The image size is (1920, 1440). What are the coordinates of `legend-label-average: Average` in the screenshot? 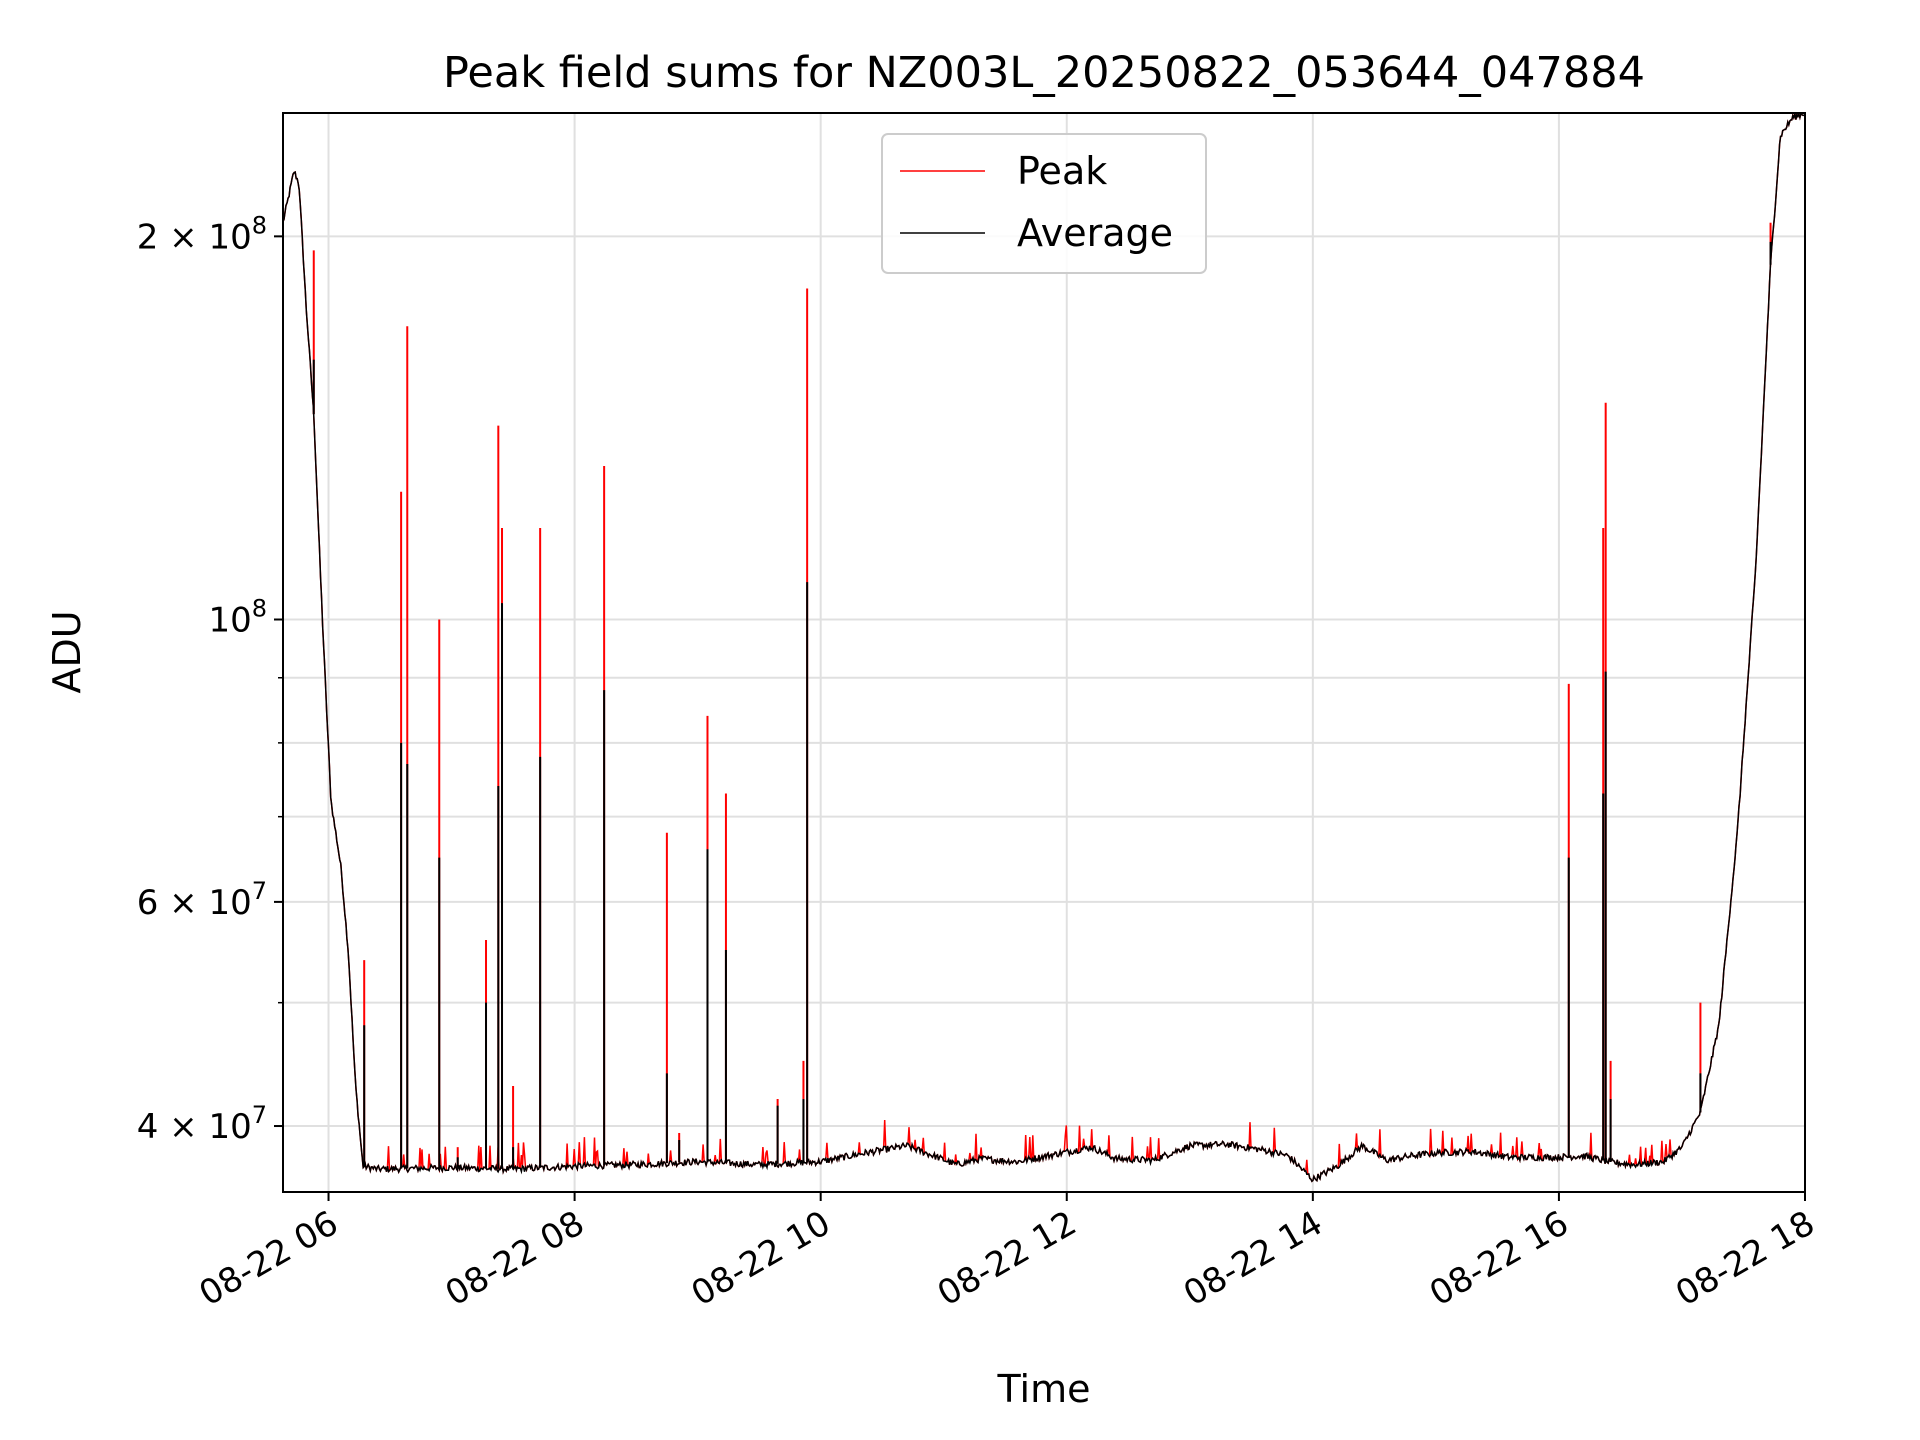 It's located at (1095, 233).